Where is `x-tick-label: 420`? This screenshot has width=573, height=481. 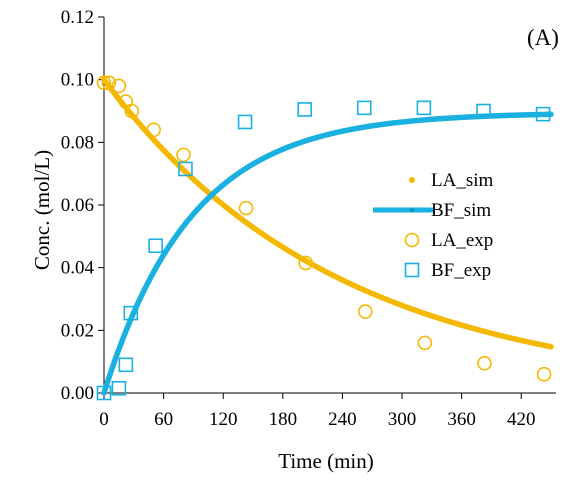
x-tick-label: 420 is located at coordinates (521, 419).